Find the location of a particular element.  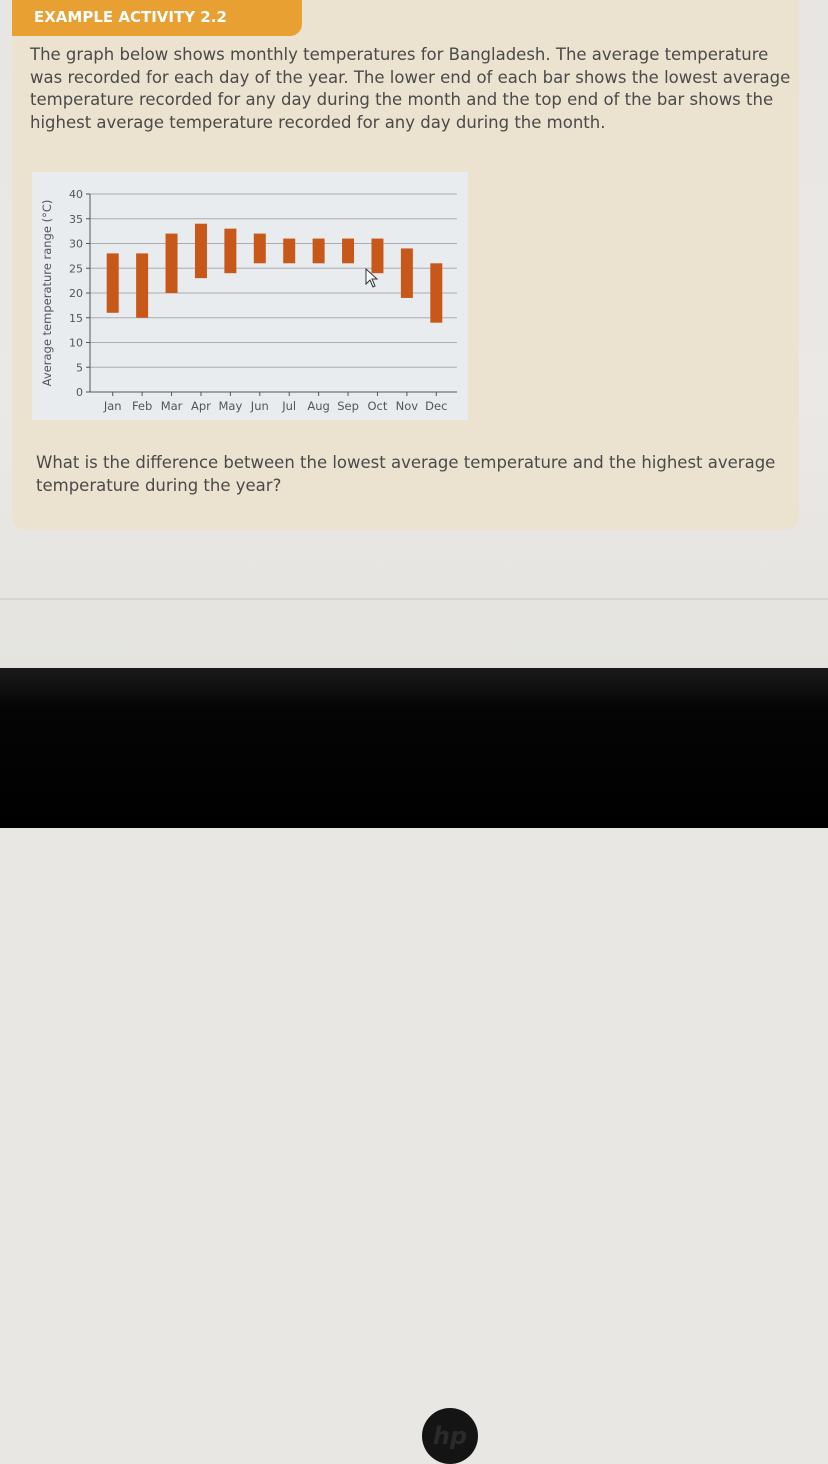

y-tick-label: 10 is located at coordinates (76, 343).